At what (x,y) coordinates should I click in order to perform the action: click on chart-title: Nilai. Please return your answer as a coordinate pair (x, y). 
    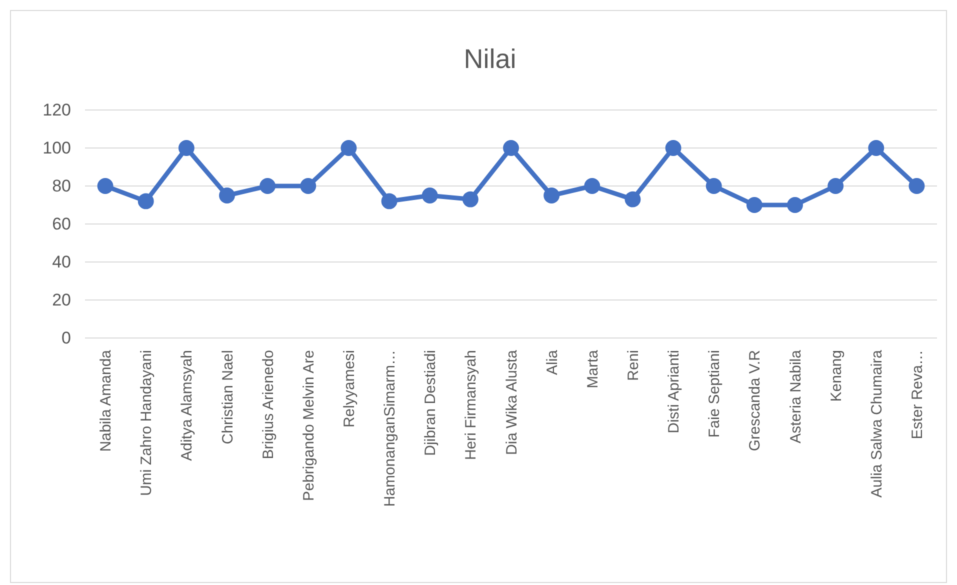
    Looking at the image, I should click on (490, 59).